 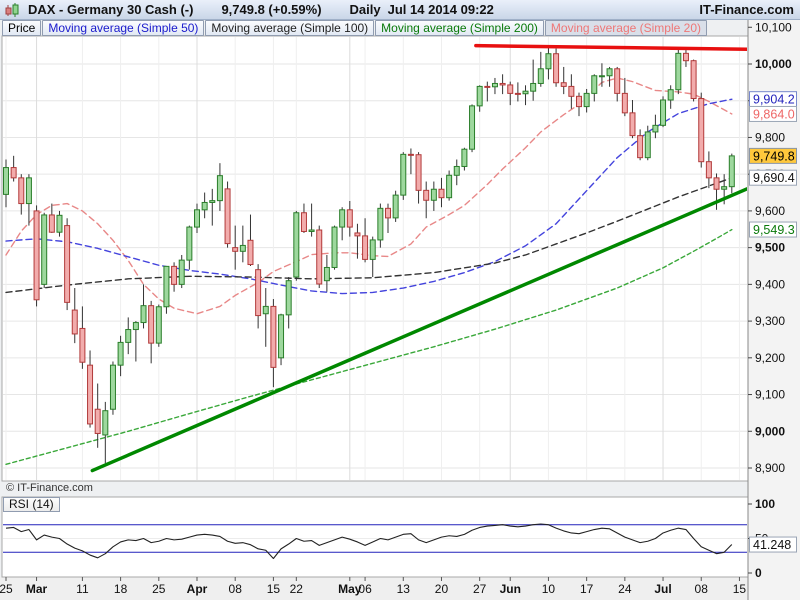 I want to click on instrument-title: DAX - Germany 30 Cash (-), so click(x=111, y=9).